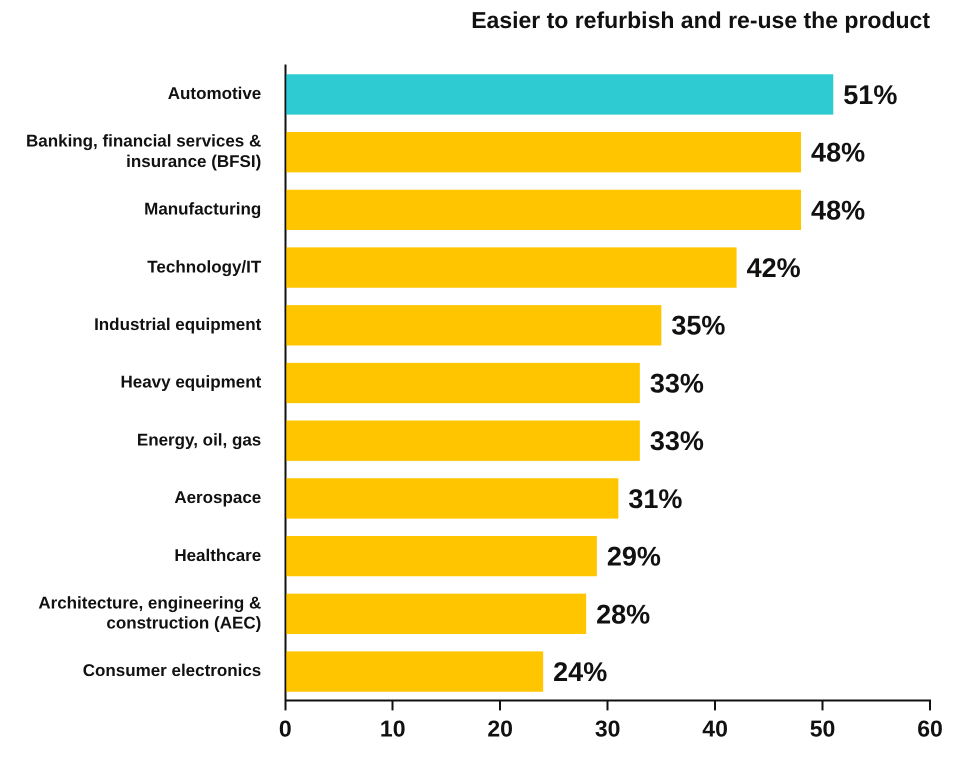  Describe the element at coordinates (698, 325) in the screenshot. I see `data-label: 35%` at that location.